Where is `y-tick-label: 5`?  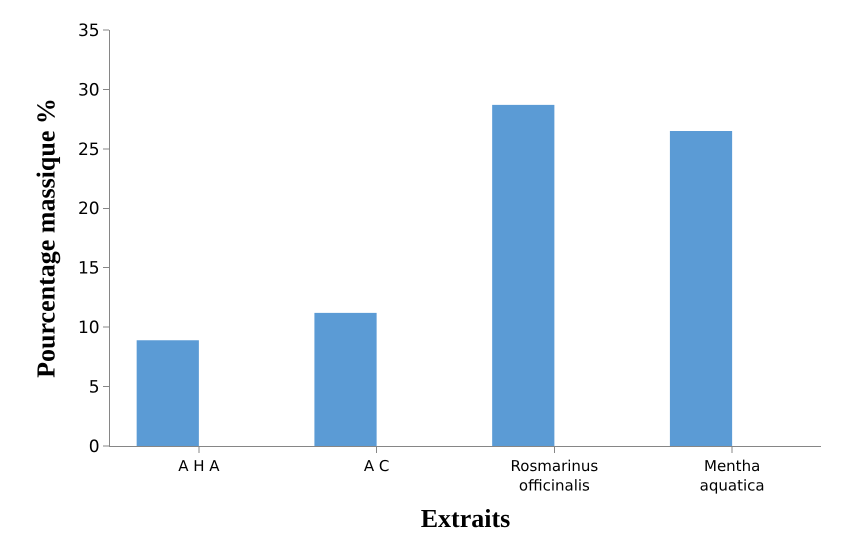
y-tick-label: 5 is located at coordinates (94, 388).